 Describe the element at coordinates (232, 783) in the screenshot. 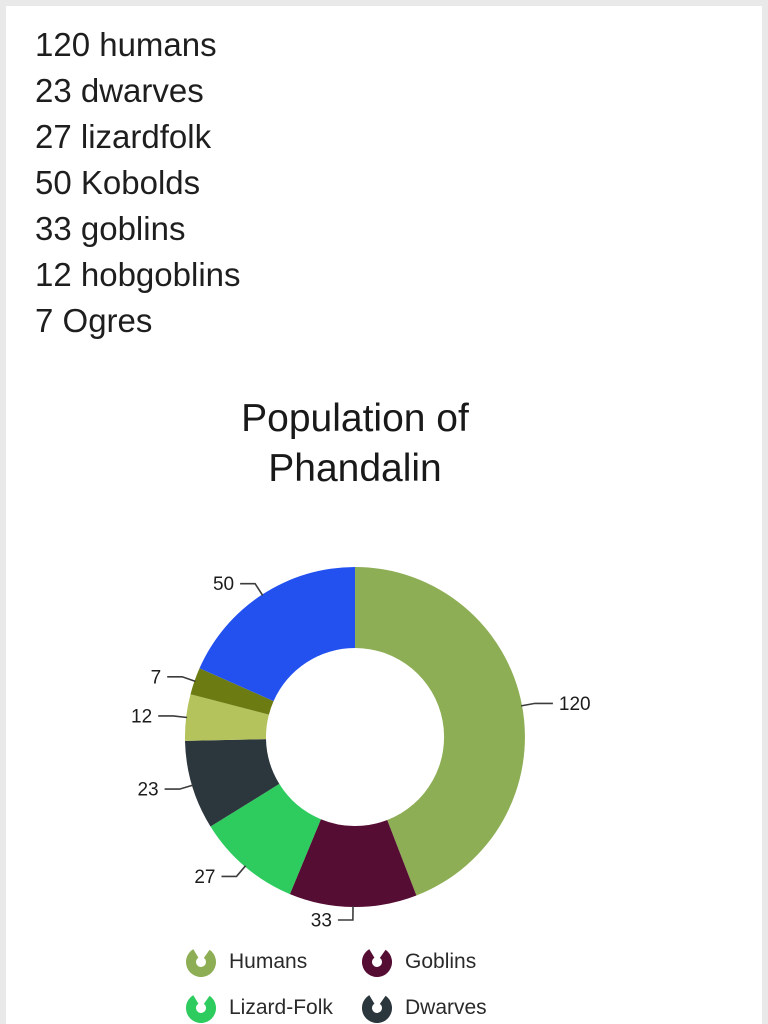

I see `slice-dwarves` at that location.